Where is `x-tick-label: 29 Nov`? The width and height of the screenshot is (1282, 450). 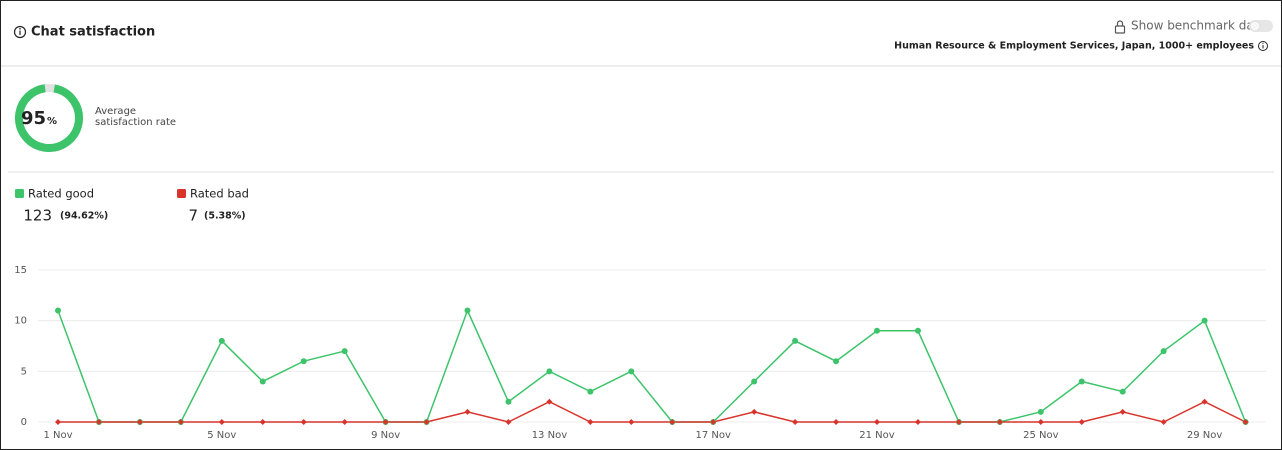 x-tick-label: 29 Nov is located at coordinates (1205, 435).